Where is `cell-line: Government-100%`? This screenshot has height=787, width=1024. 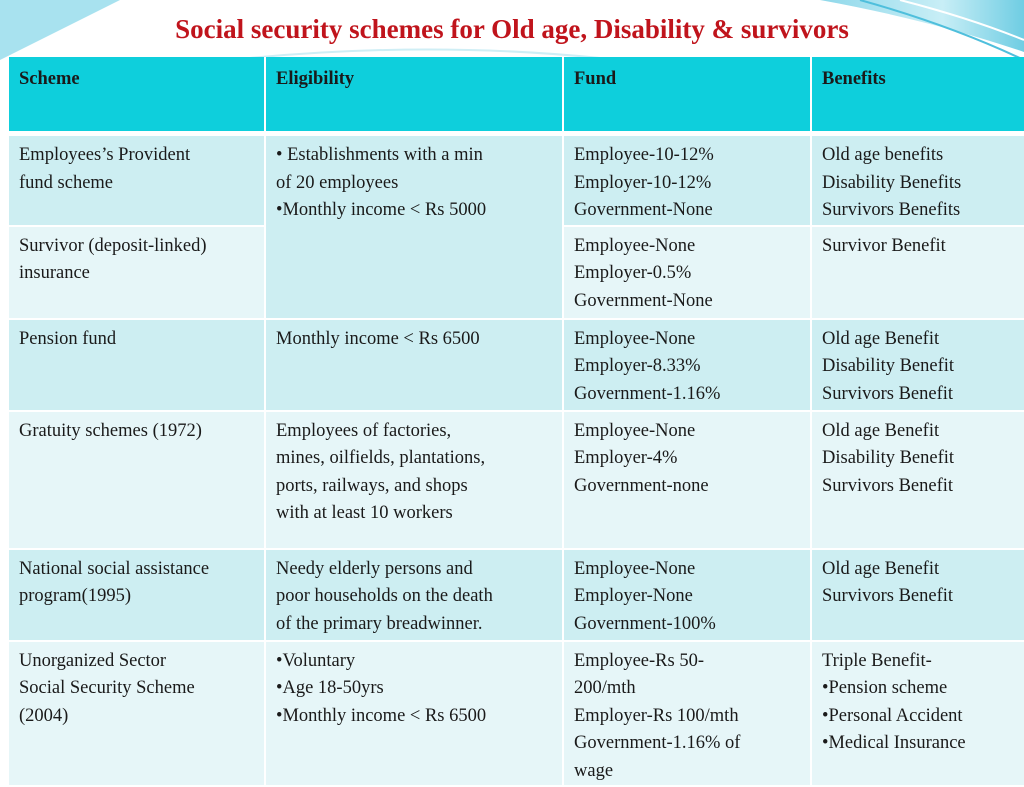 cell-line: Government-100% is located at coordinates (645, 623).